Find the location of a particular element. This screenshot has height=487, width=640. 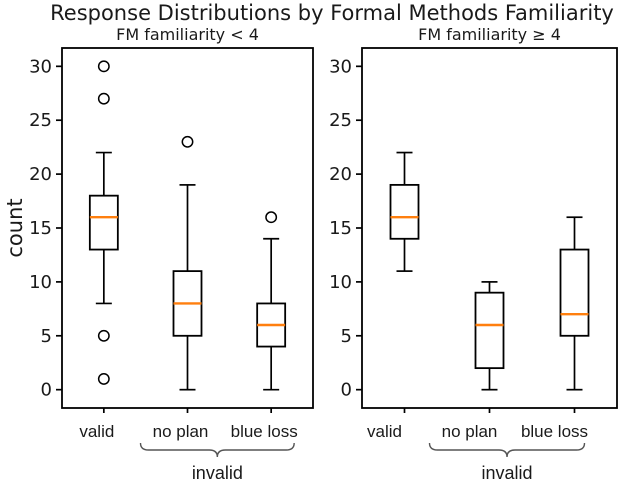

subplot-title: FM familiarity < 4 is located at coordinates (187, 34).